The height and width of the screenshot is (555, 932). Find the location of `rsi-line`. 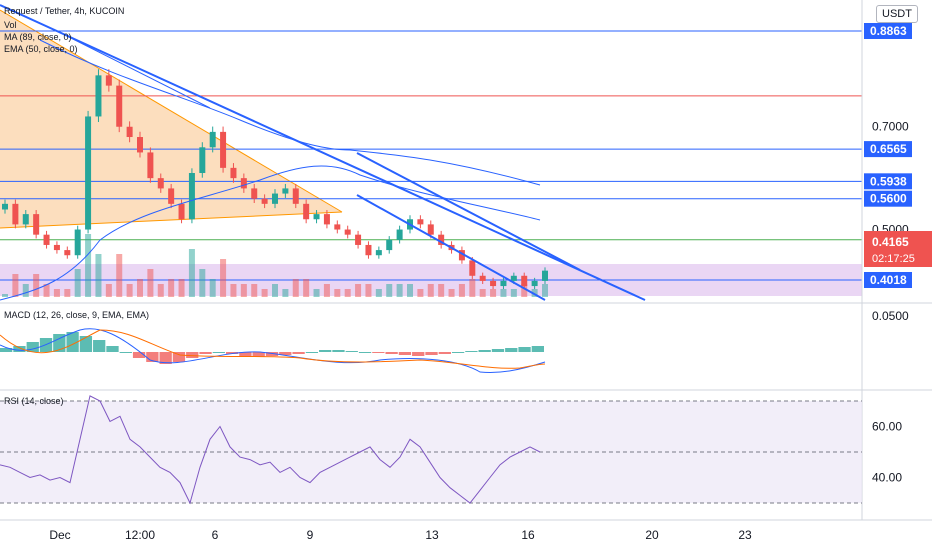

rsi-line is located at coordinates (270, 450).